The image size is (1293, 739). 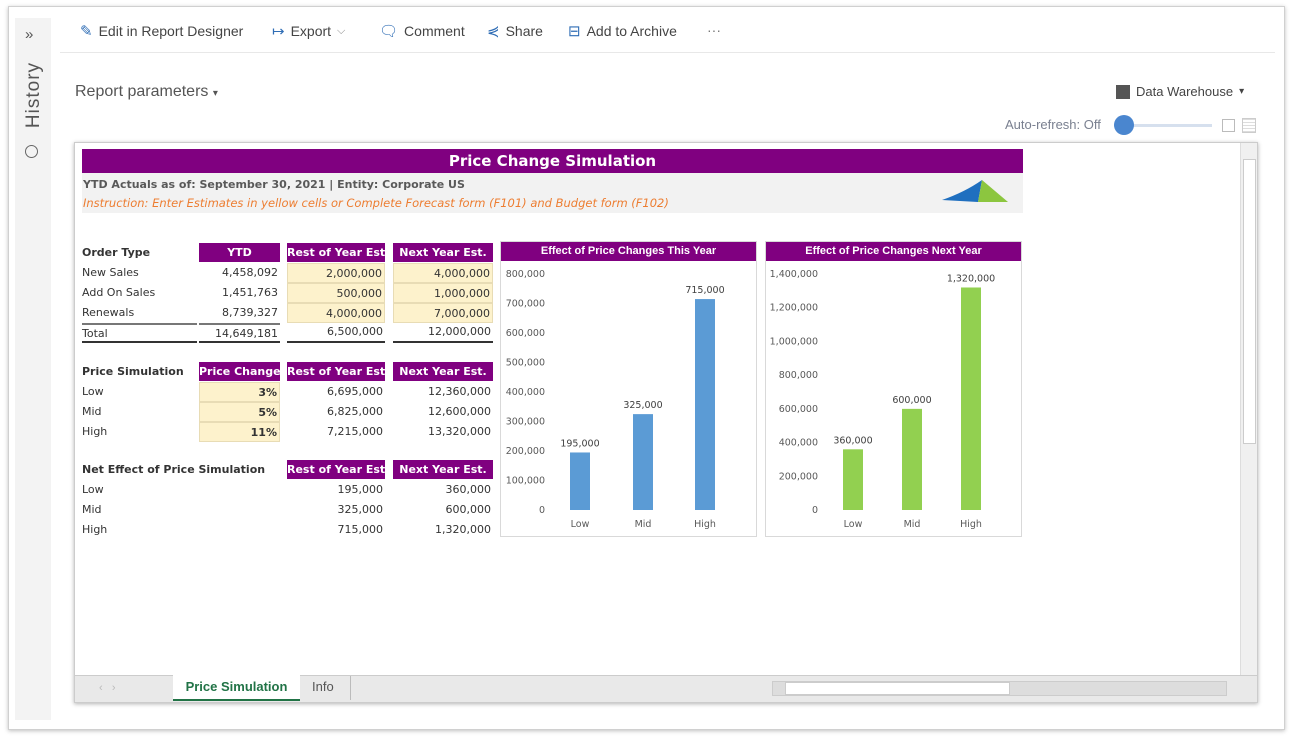 I want to click on horizontal-scrollbar, so click(x=999, y=688).